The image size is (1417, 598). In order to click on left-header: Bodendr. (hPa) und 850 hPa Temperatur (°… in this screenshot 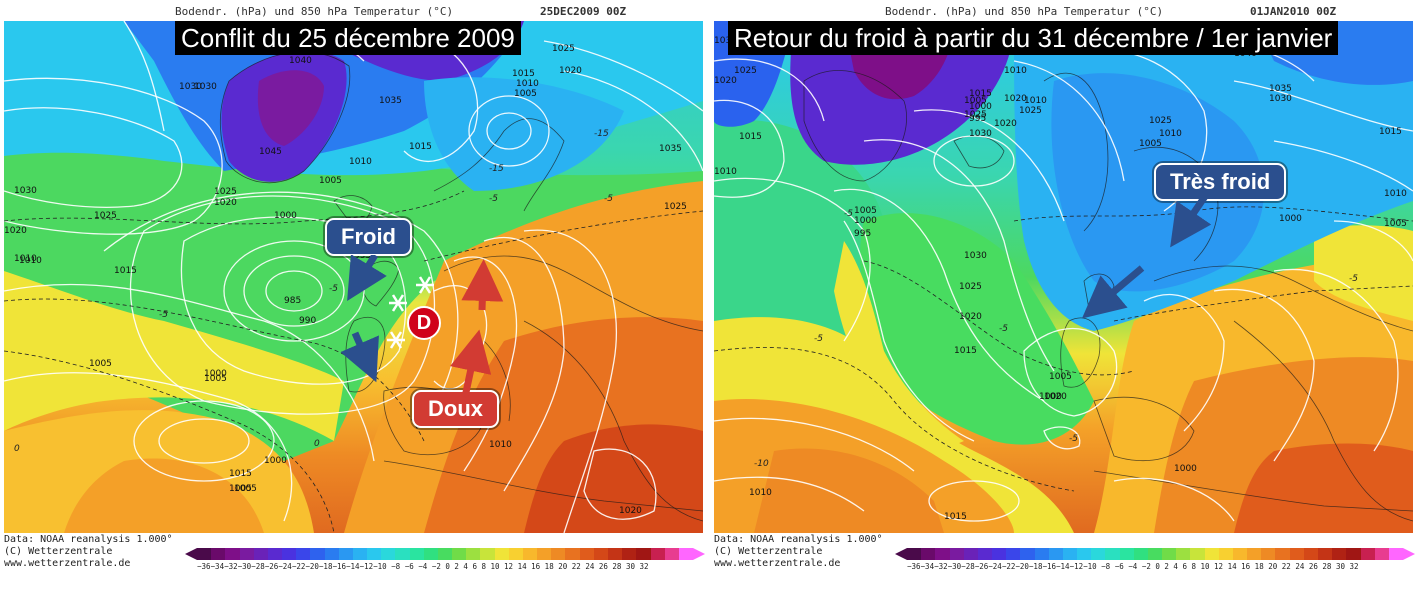, I will do `click(351, 12)`.